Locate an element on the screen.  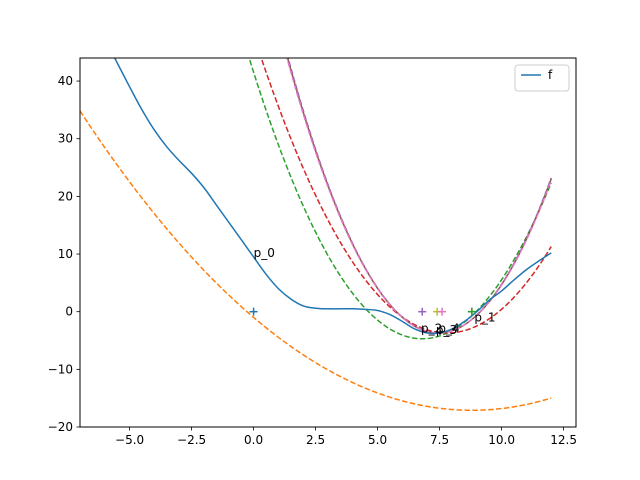
x-tick-label-6: 10.0 is located at coordinates (501, 440).